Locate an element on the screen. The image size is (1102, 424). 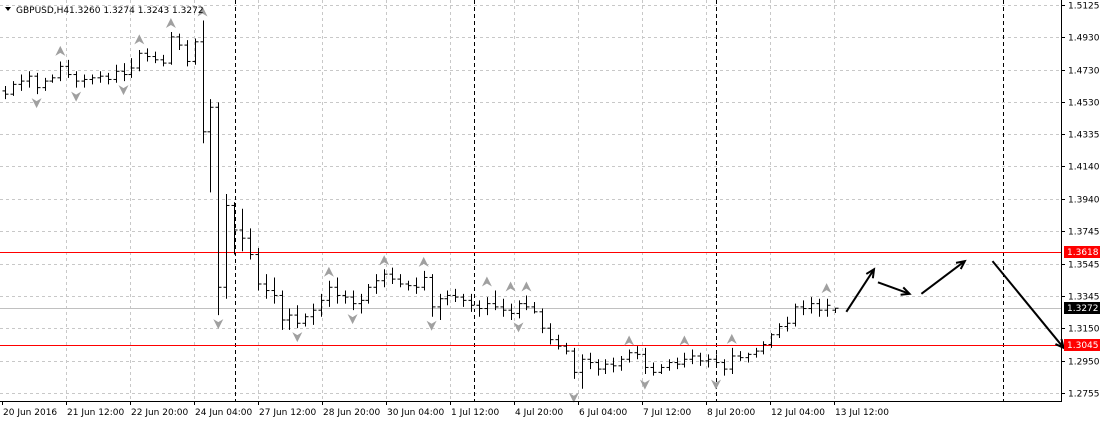
chart-header: GBPUSD,H4 1.3260 1.3274 1.3243 1.3272 is located at coordinates (104, 11).